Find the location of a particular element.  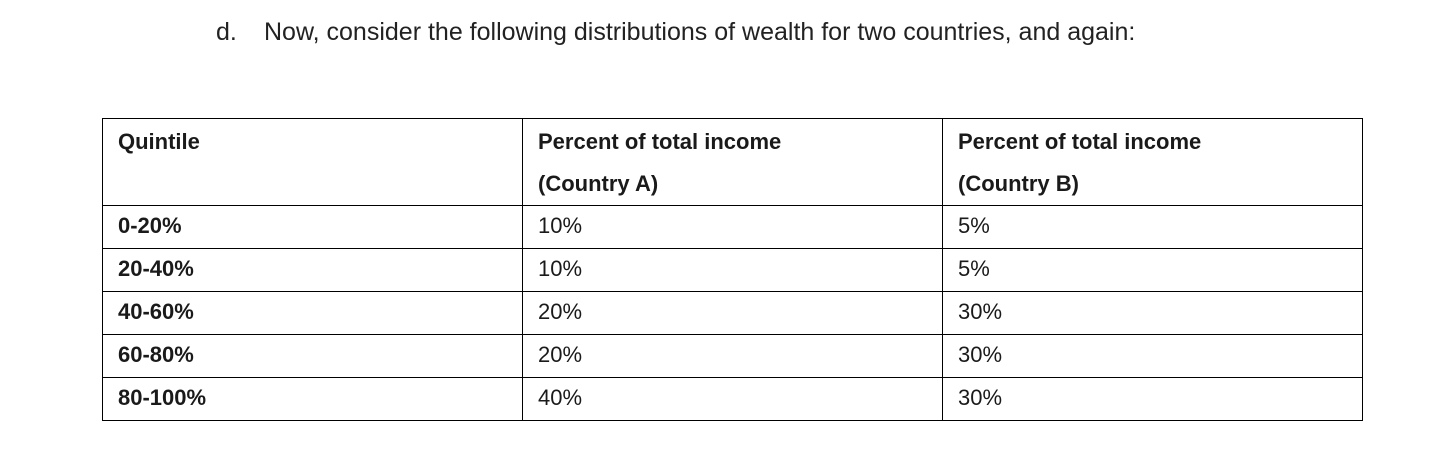

quintile-cell: 40-60% is located at coordinates (312, 313).